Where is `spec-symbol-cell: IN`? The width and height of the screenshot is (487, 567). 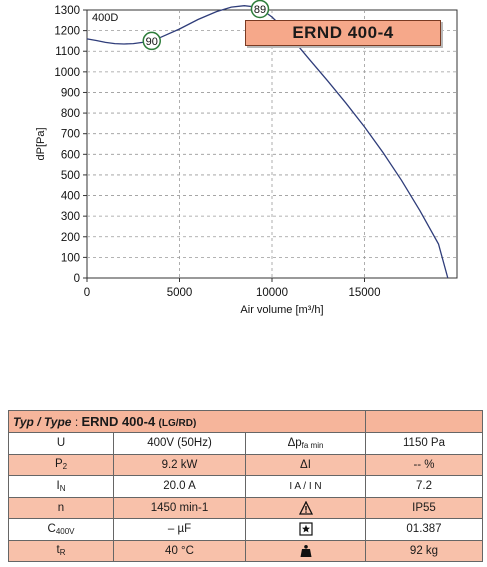
spec-symbol-cell: IN is located at coordinates (61, 486).